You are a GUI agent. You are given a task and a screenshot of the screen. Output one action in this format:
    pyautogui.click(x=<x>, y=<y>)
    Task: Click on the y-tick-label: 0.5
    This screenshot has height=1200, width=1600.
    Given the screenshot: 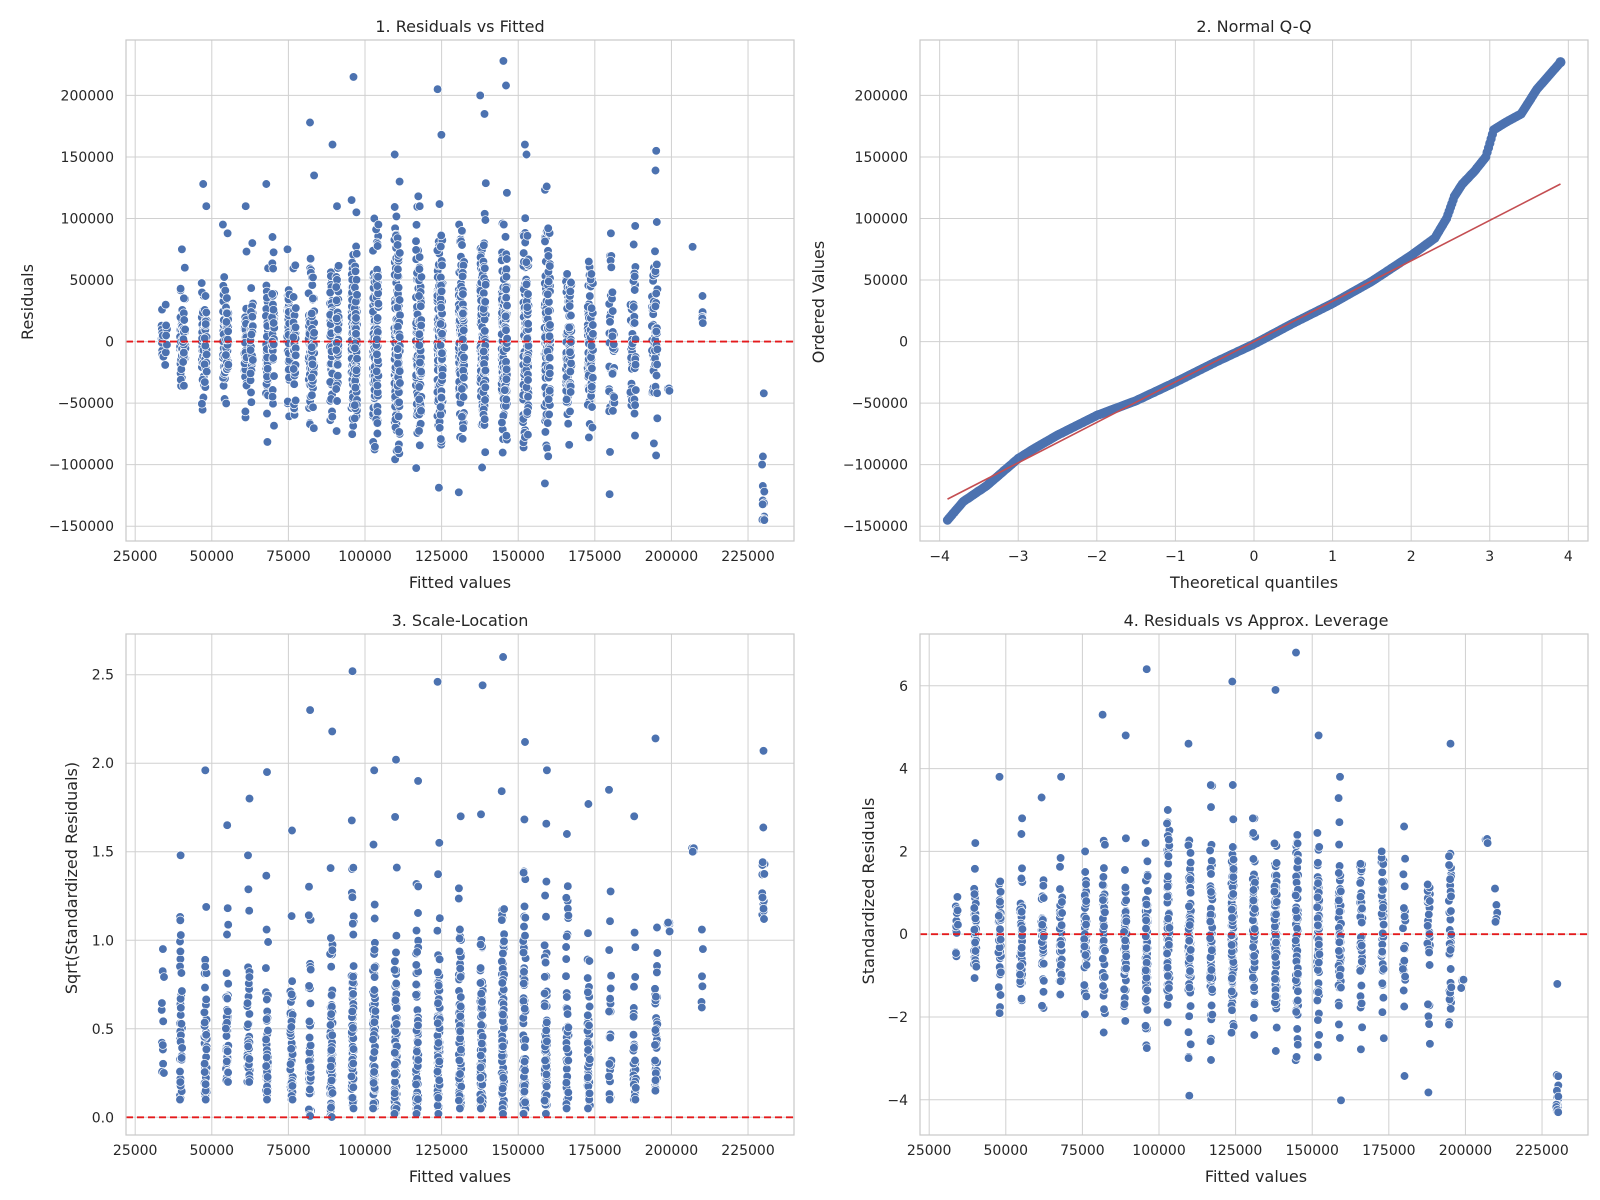 What is the action you would take?
    pyautogui.click(x=103, y=1030)
    